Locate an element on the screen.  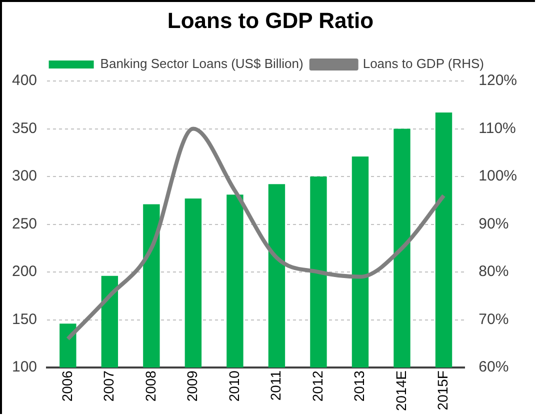
y-tick-label: 150 is located at coordinates (25, 319).